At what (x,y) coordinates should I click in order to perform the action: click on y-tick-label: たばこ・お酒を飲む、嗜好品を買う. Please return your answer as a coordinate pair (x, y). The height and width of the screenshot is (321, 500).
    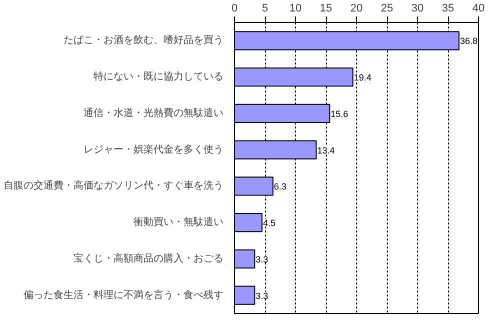
    Looking at the image, I should click on (144, 40).